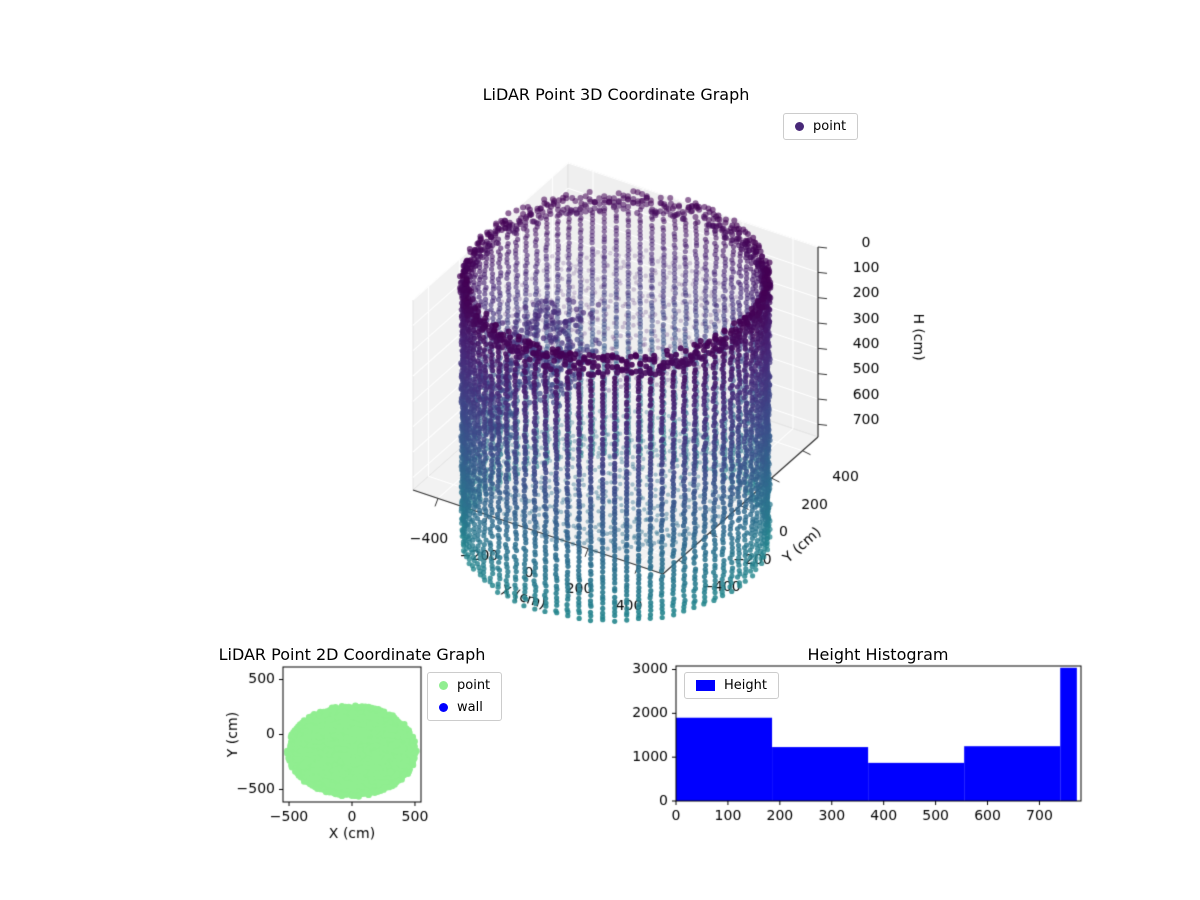  I want to click on wall-marker-icon, so click(443, 707).